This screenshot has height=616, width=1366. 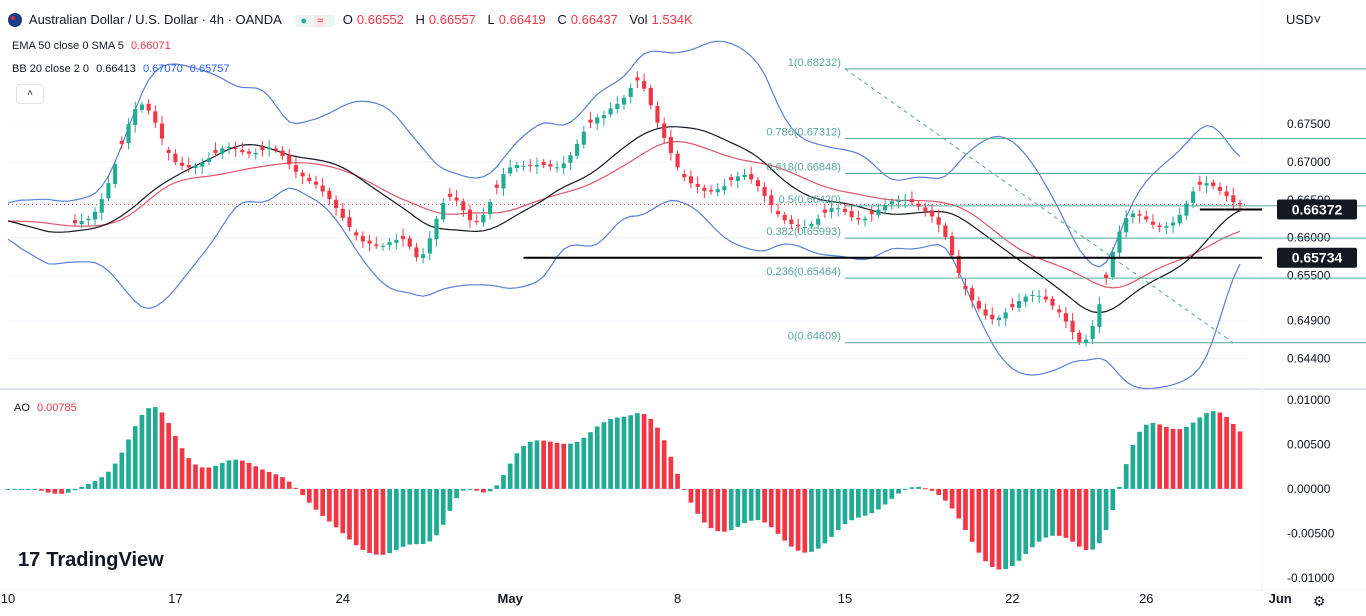 What do you see at coordinates (814, 337) in the screenshot?
I see `fib-level-label: 0(0.64609)` at bounding box center [814, 337].